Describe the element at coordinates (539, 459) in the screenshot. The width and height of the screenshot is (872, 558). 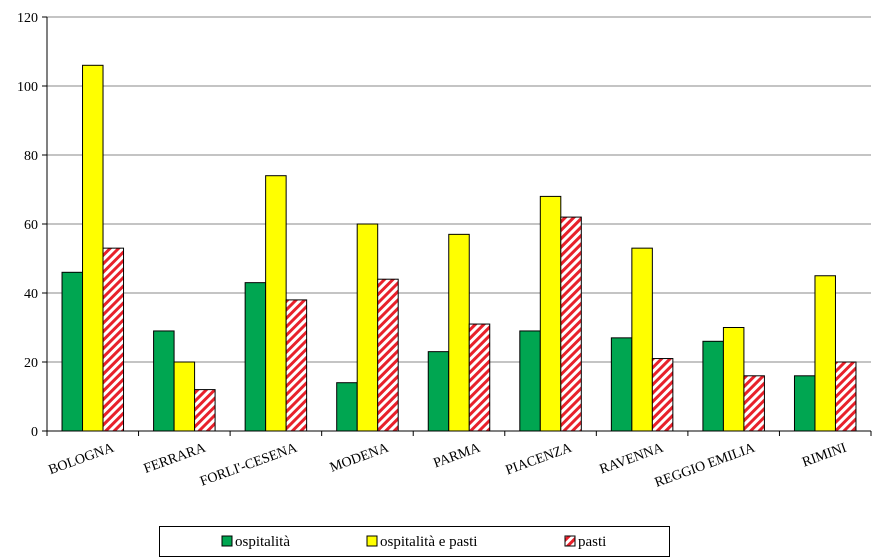
I see `x-category-label: PIACENZA` at that location.